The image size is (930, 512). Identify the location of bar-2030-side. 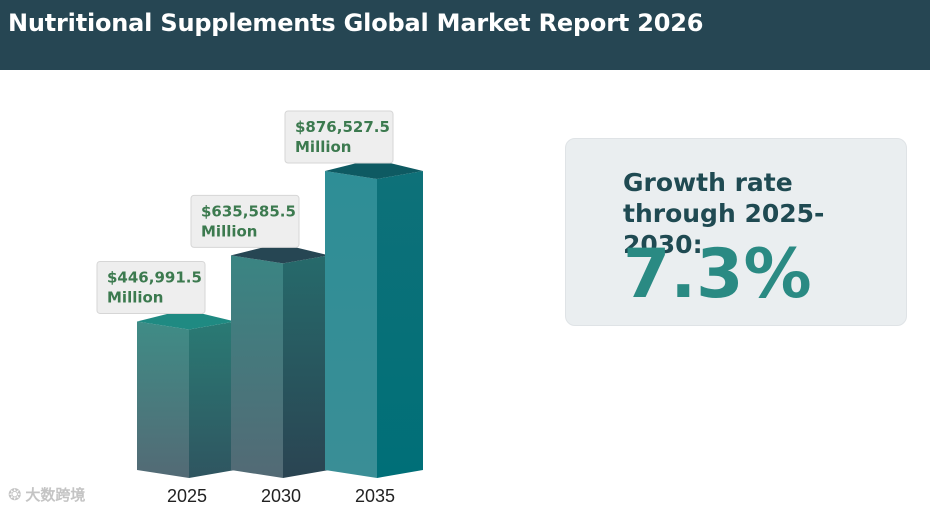
(306, 366).